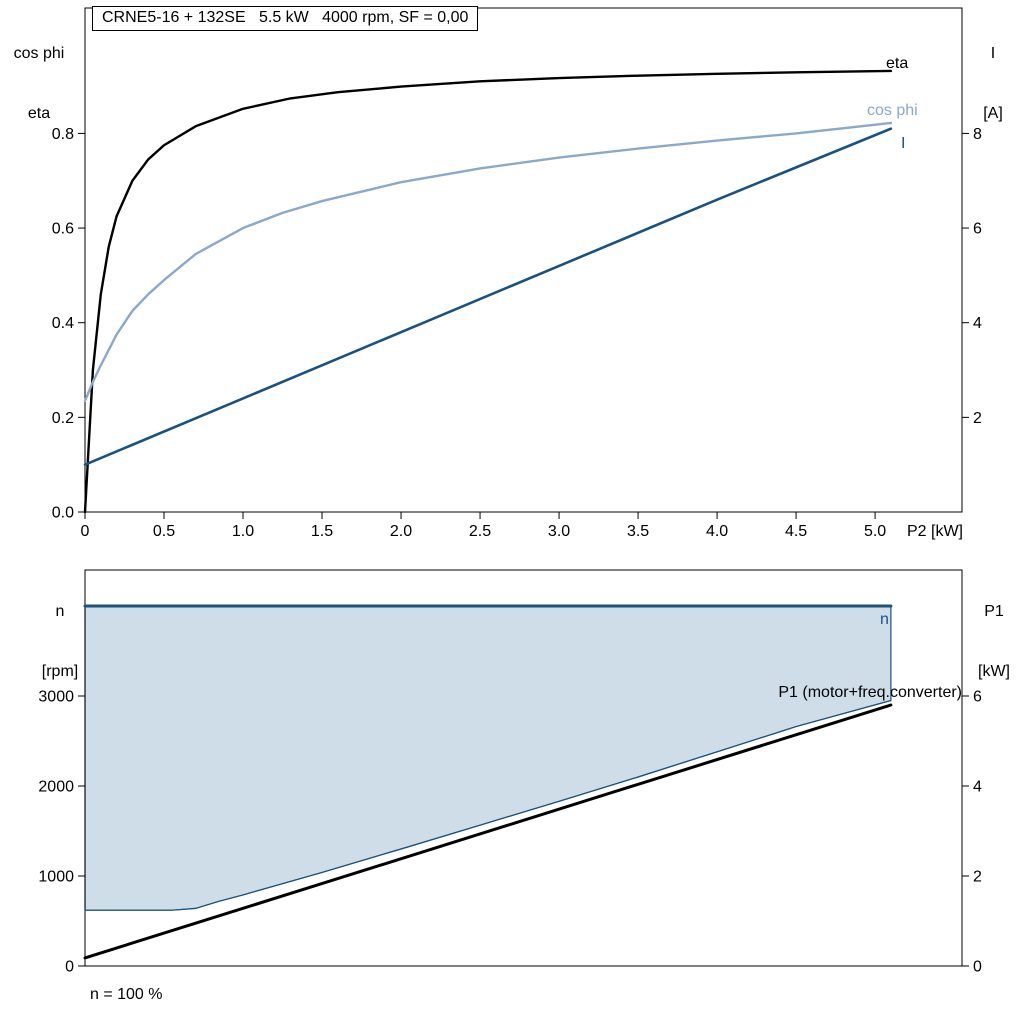 The image size is (1024, 1024). Describe the element at coordinates (993, 84) in the screenshot. I see `top-right-axis-title: I [A]` at that location.